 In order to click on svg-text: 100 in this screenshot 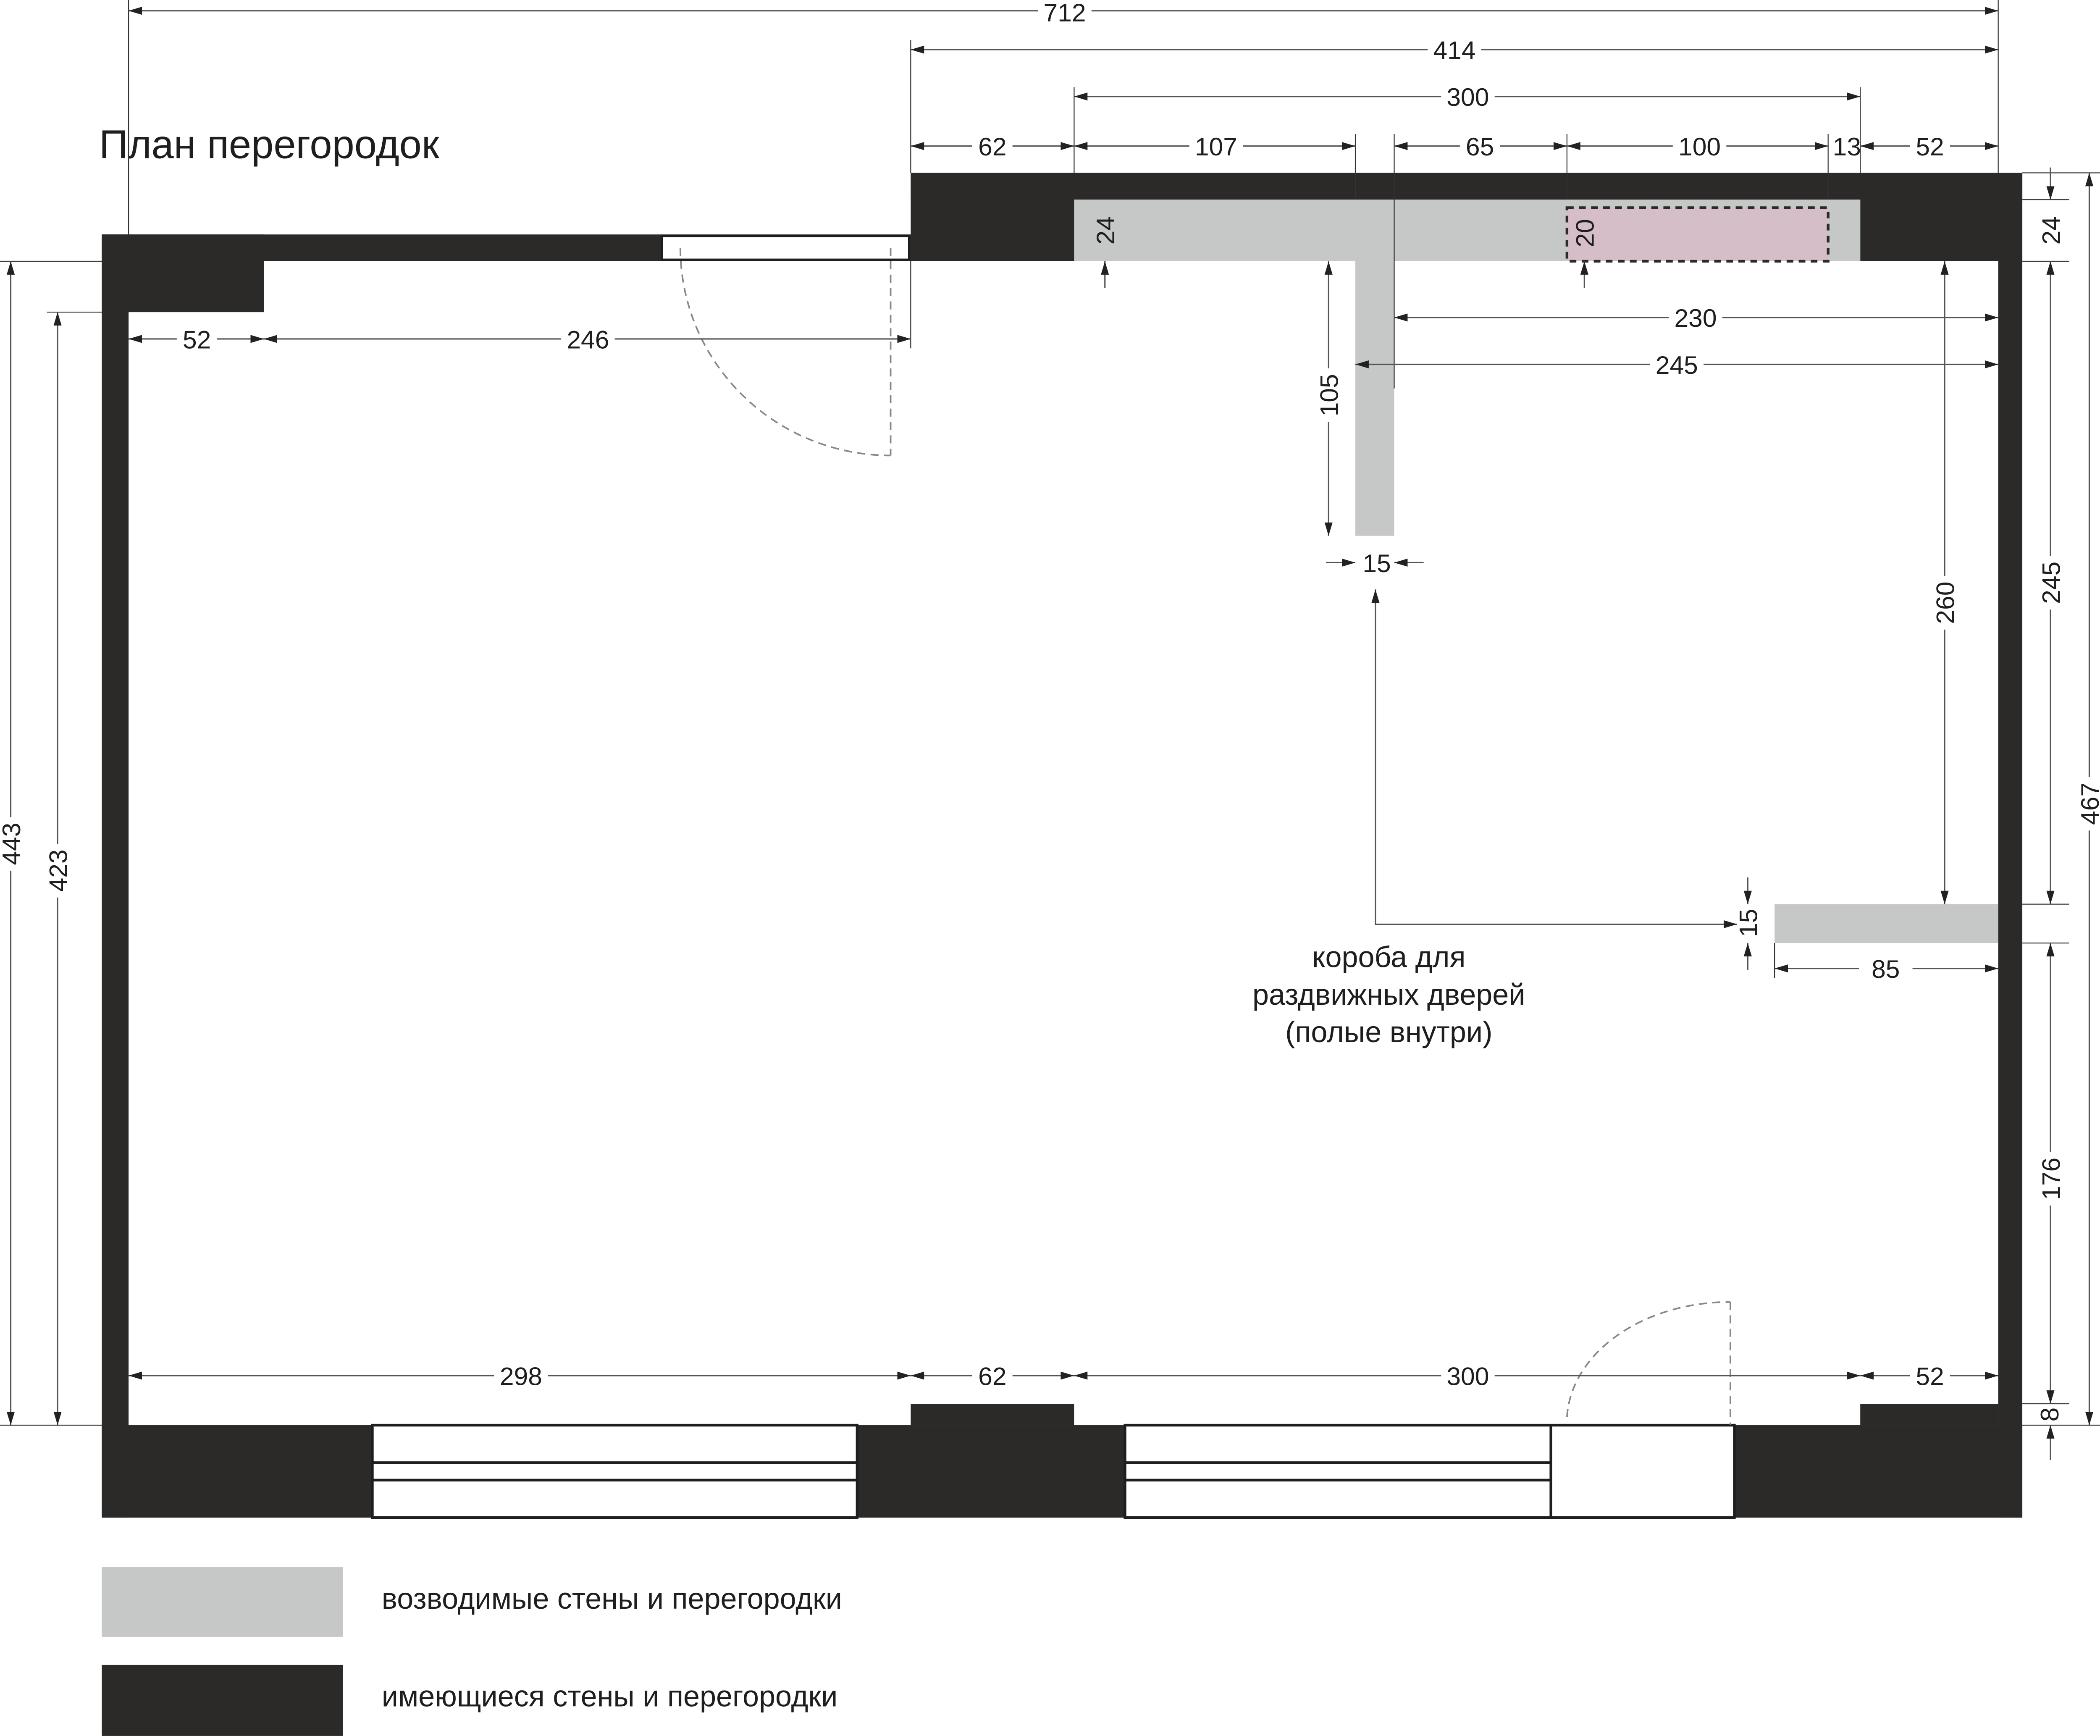, I will do `click(1699, 146)`.